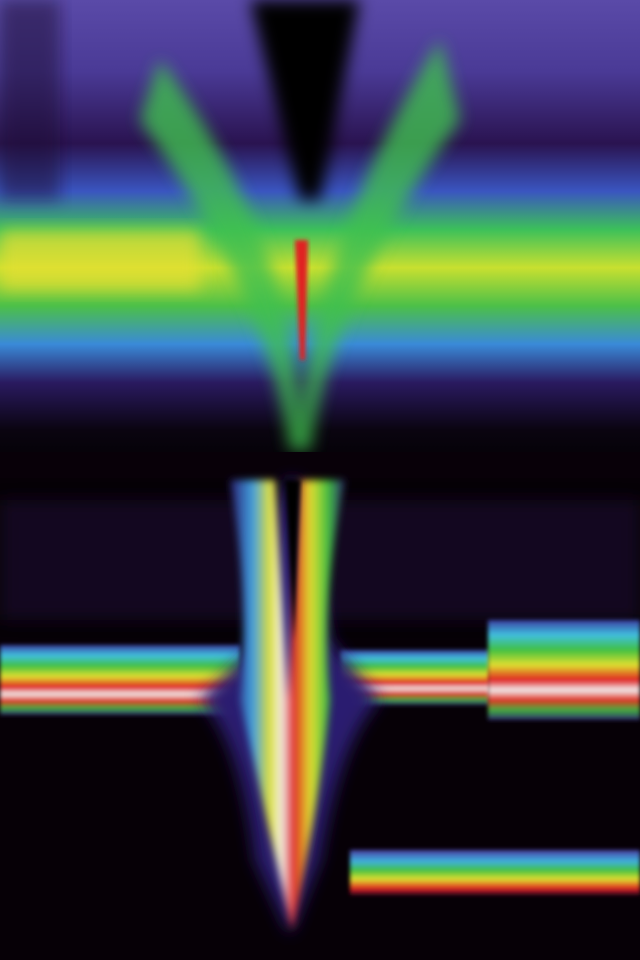  What do you see at coordinates (320, 465) in the screenshot?
I see `divider` at bounding box center [320, 465].